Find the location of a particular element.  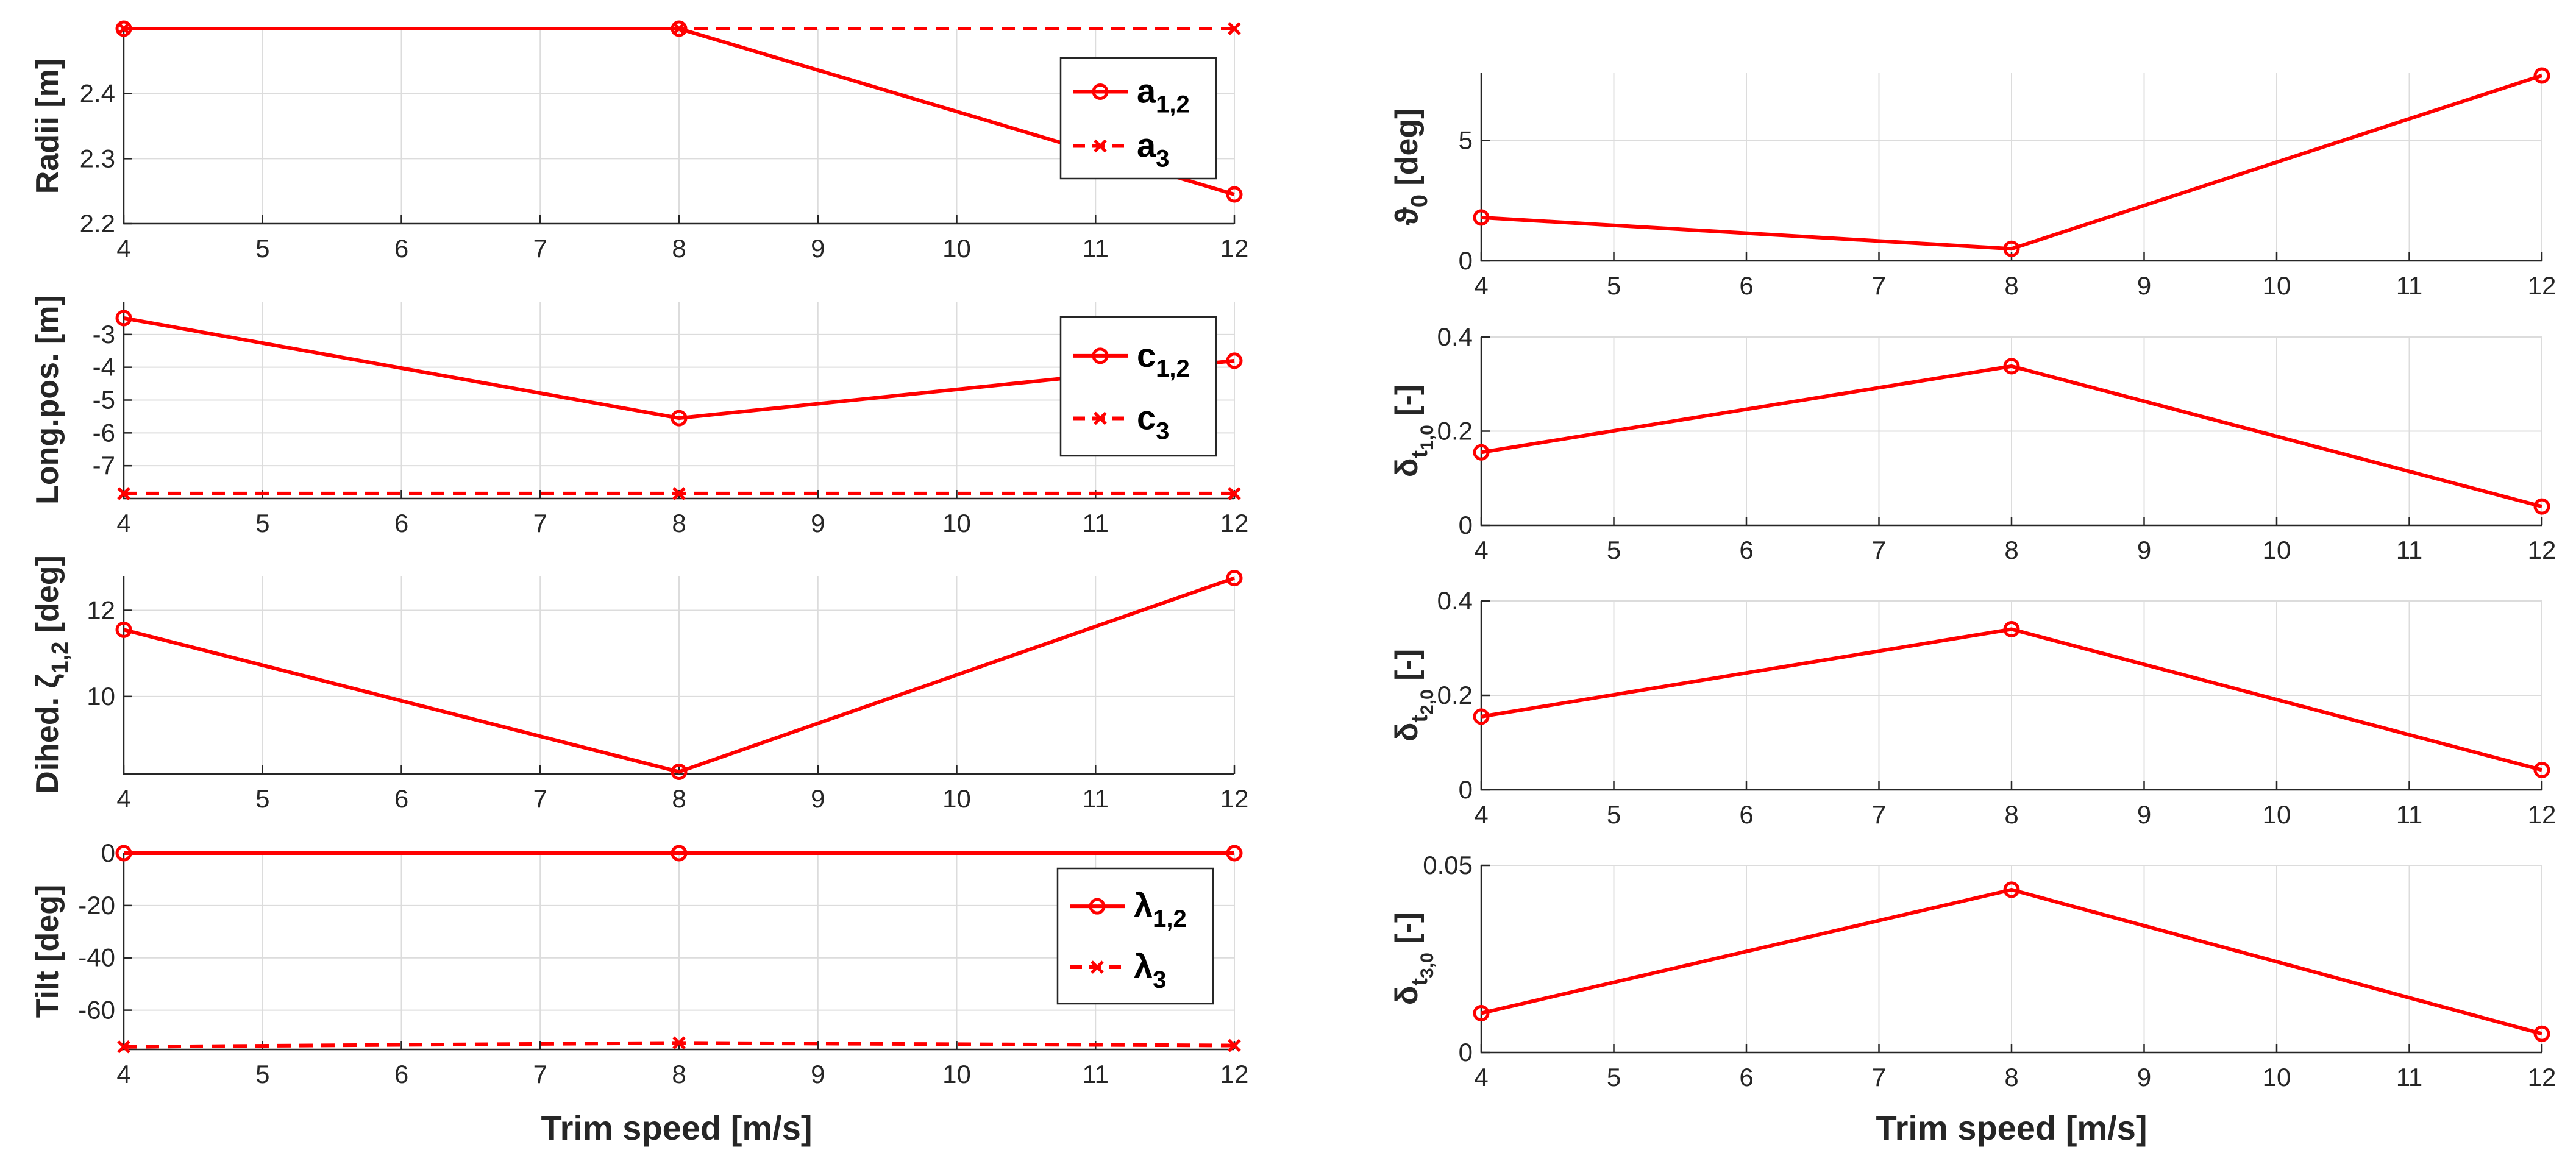

y-tick-label: -60 is located at coordinates (96, 1010).